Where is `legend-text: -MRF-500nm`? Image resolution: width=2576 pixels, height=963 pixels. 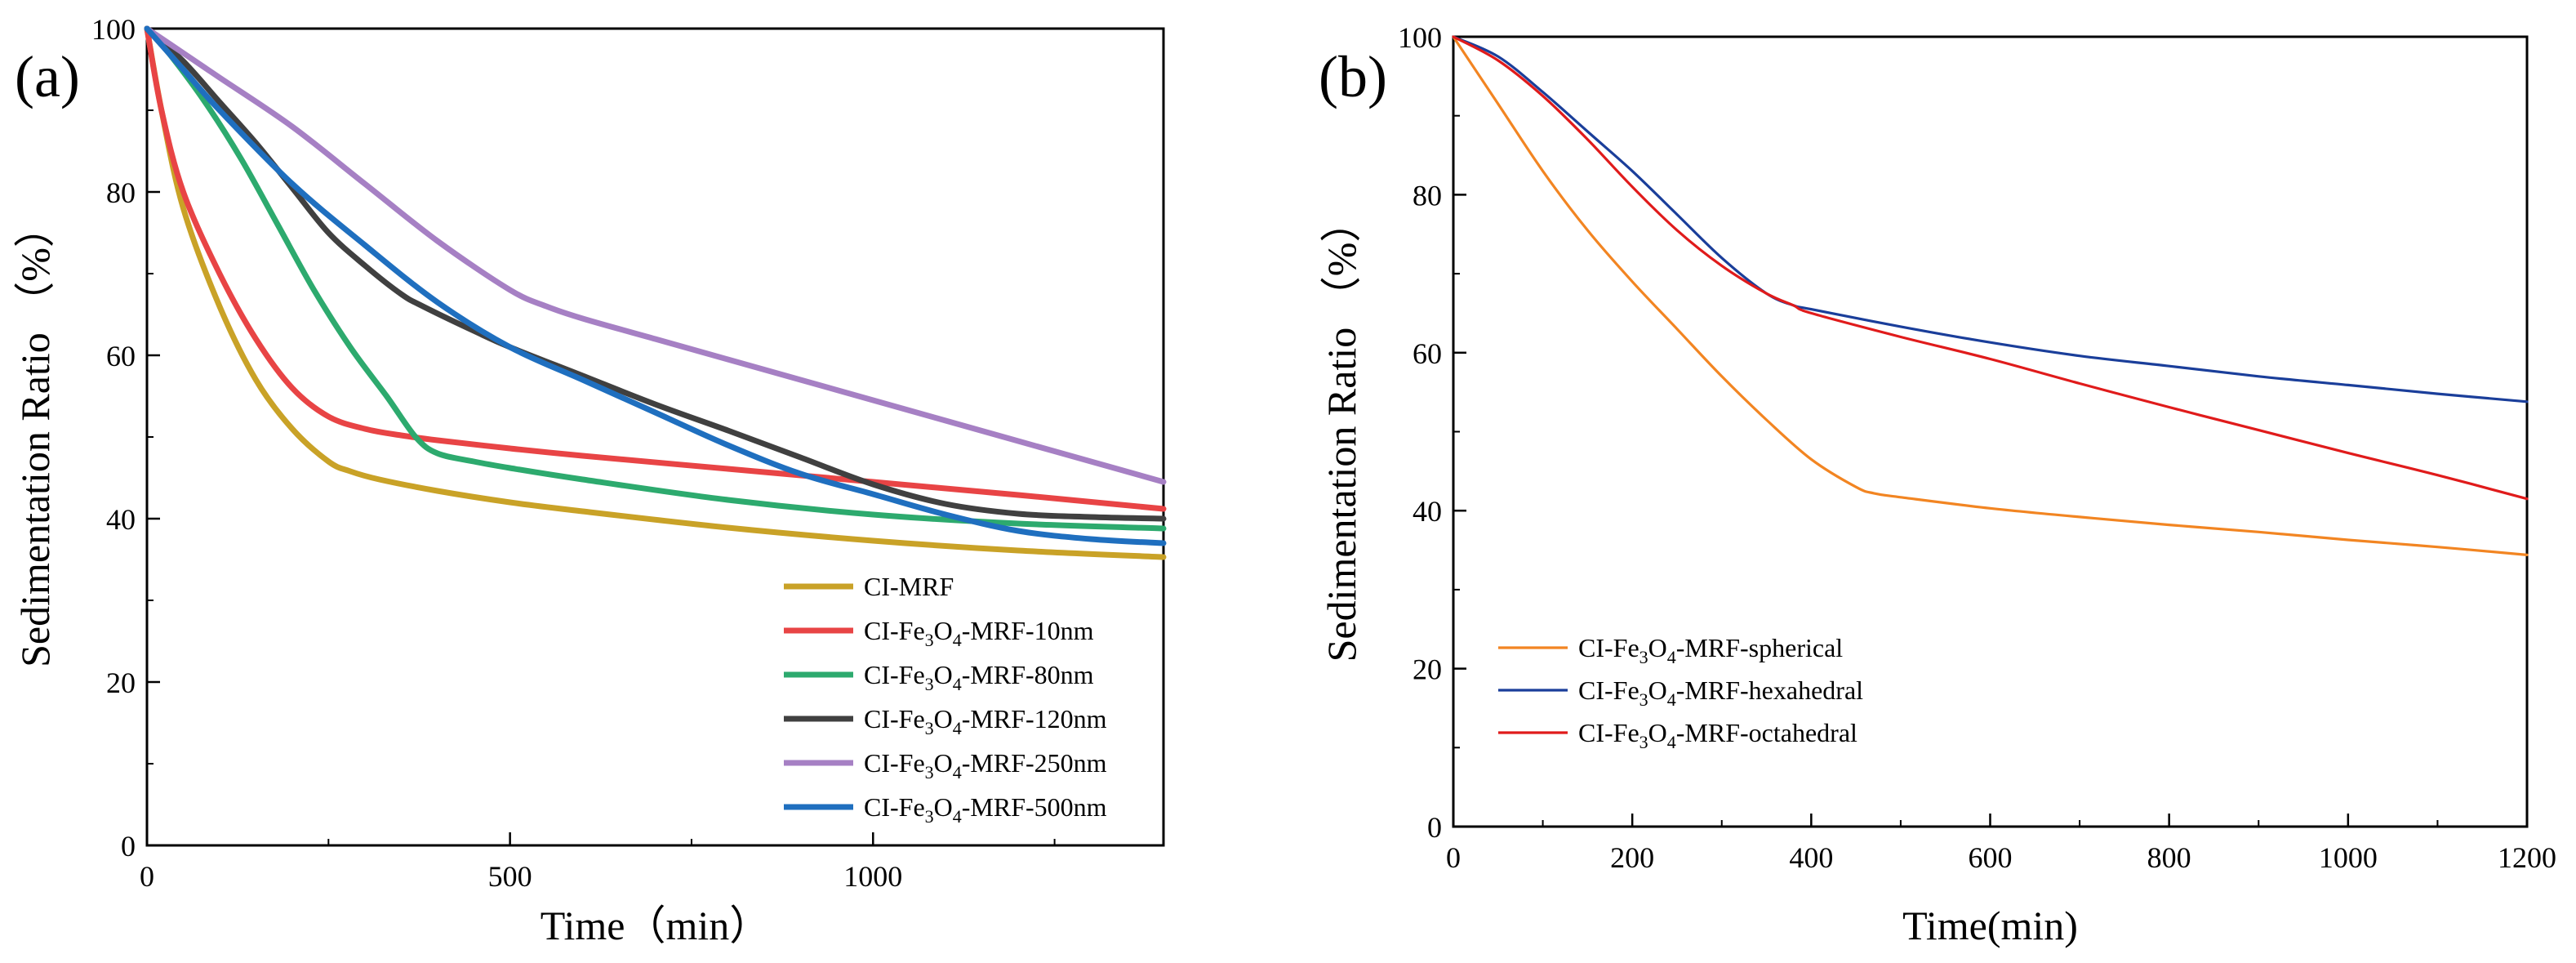 legend-text: -MRF-500nm is located at coordinates (1034, 807).